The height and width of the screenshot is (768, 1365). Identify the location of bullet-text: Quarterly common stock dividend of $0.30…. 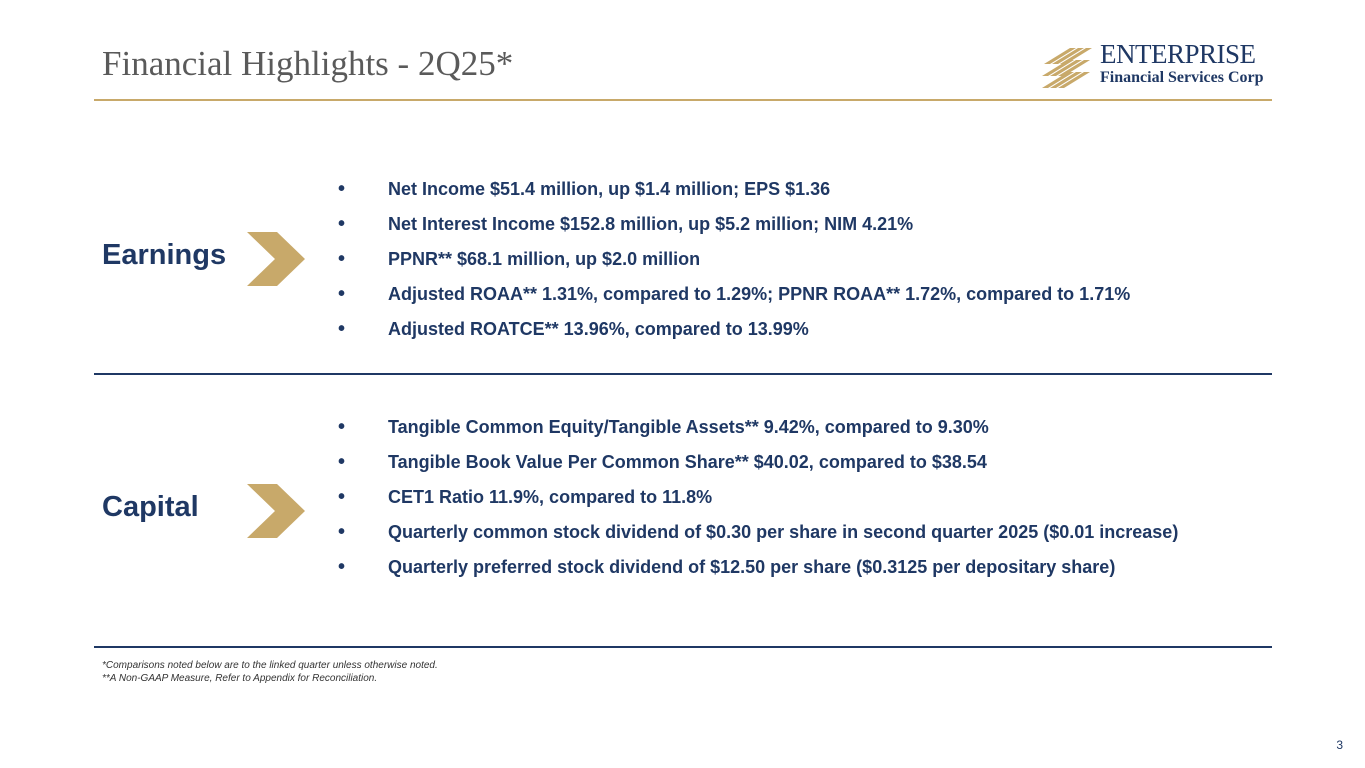
(783, 532).